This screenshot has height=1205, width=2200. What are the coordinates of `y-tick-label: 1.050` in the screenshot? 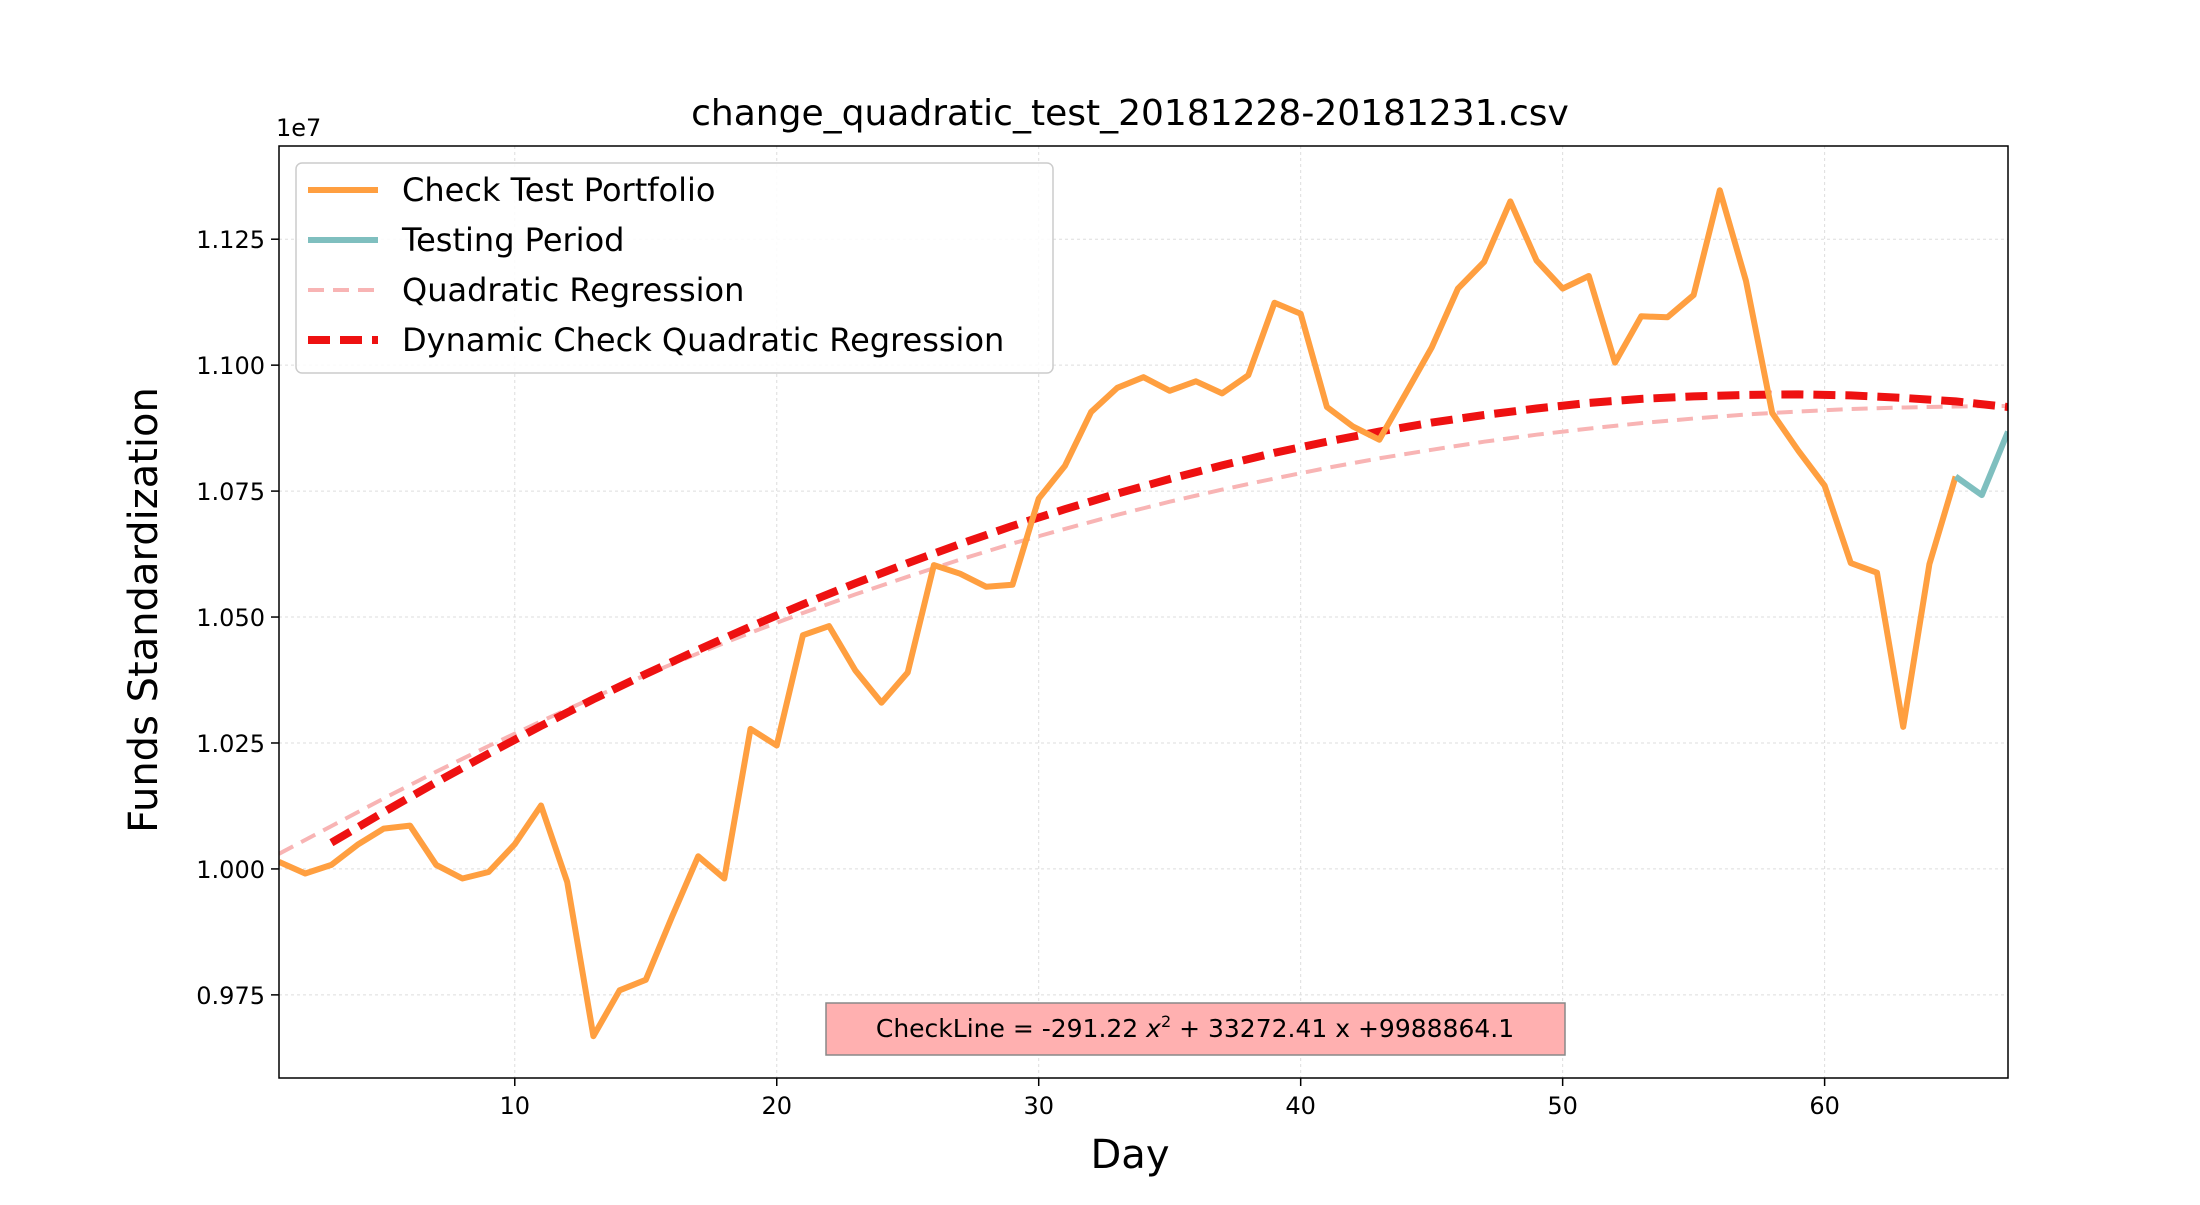 It's located at (230, 618).